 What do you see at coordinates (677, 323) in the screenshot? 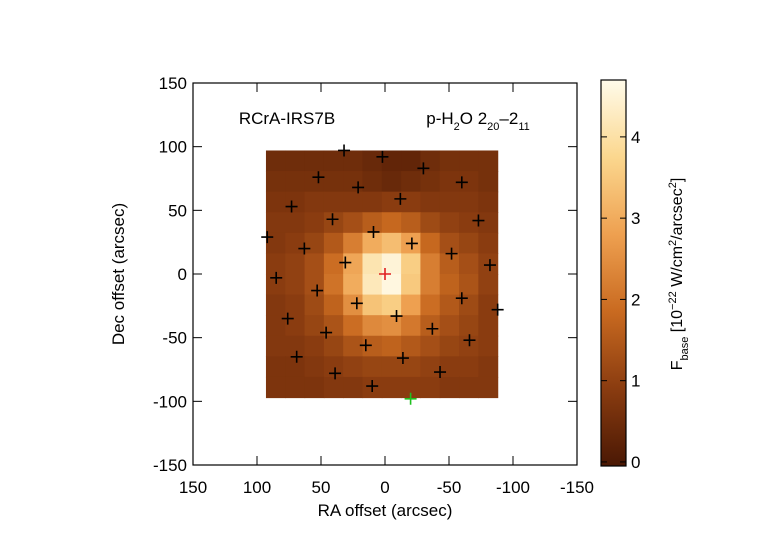
I see `text-part: [10` at bounding box center [677, 323].